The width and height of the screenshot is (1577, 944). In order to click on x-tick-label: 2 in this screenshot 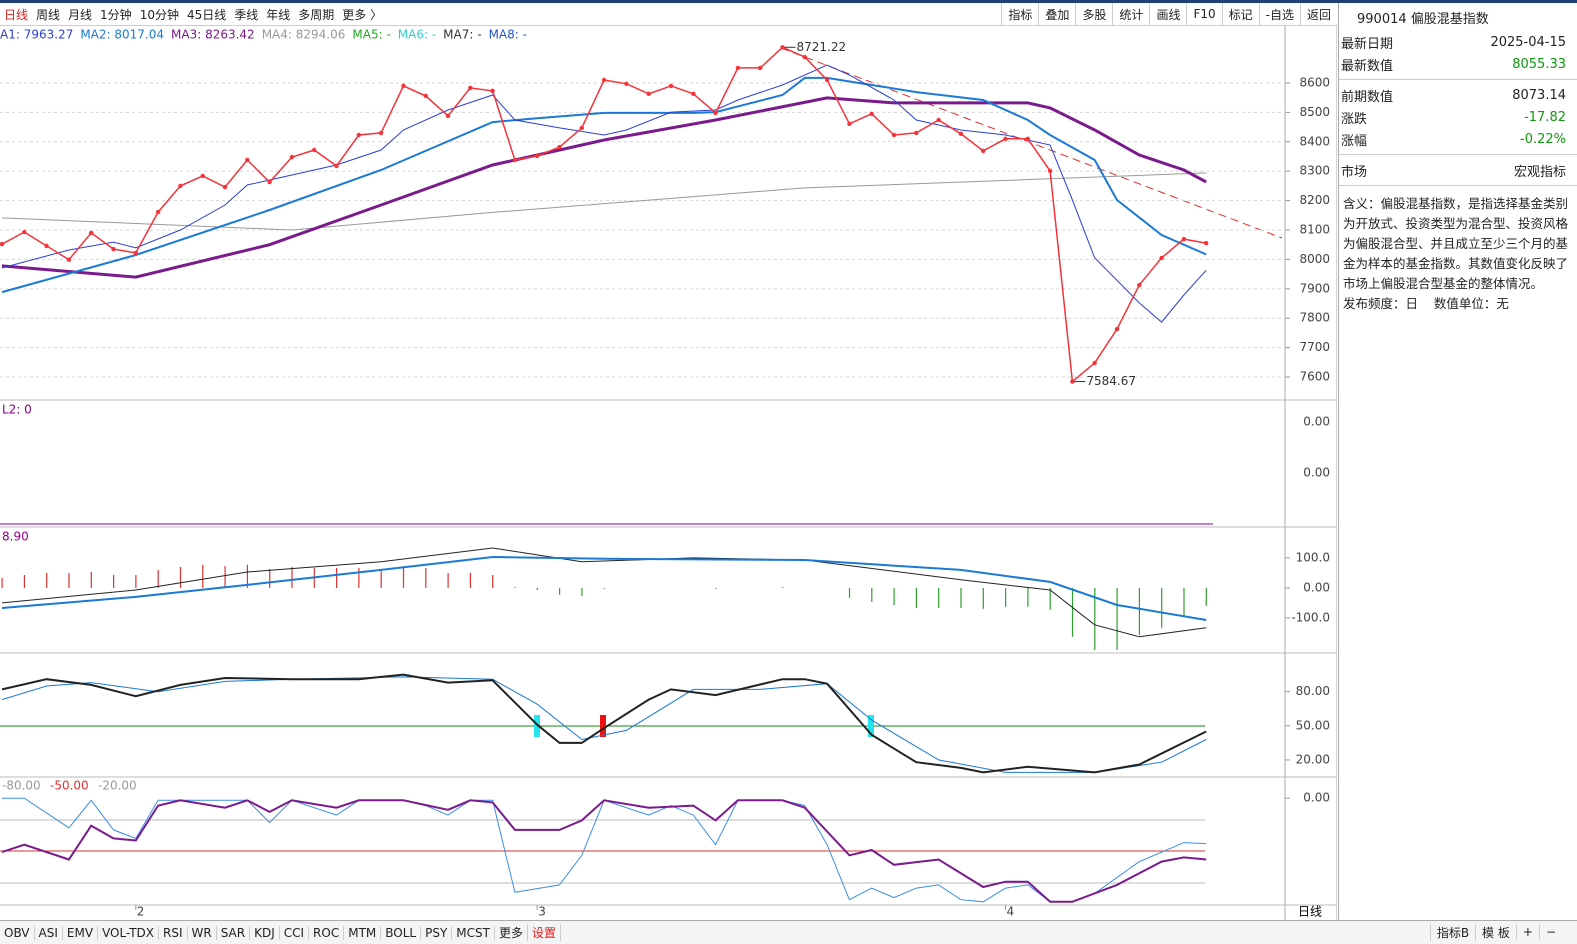, I will do `click(141, 912)`.